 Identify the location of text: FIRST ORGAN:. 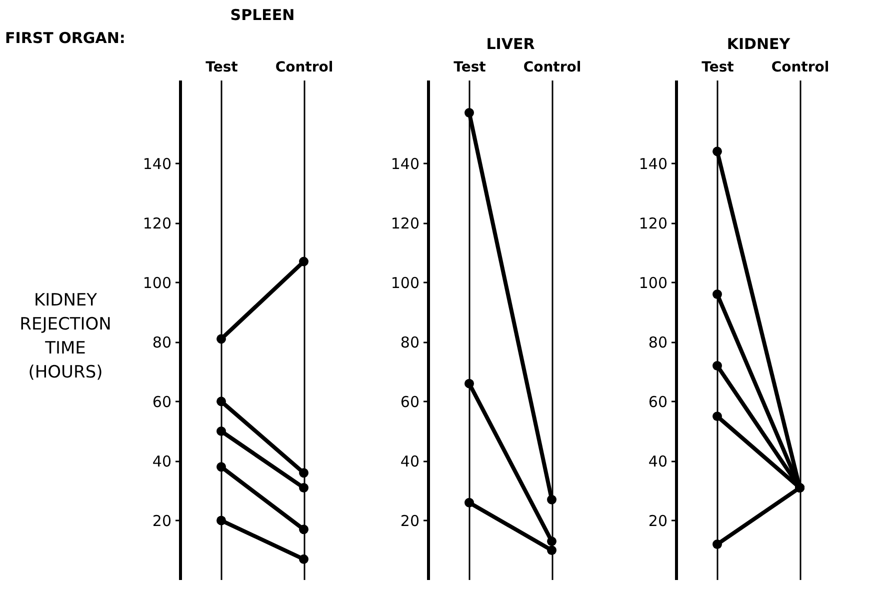
(65, 38).